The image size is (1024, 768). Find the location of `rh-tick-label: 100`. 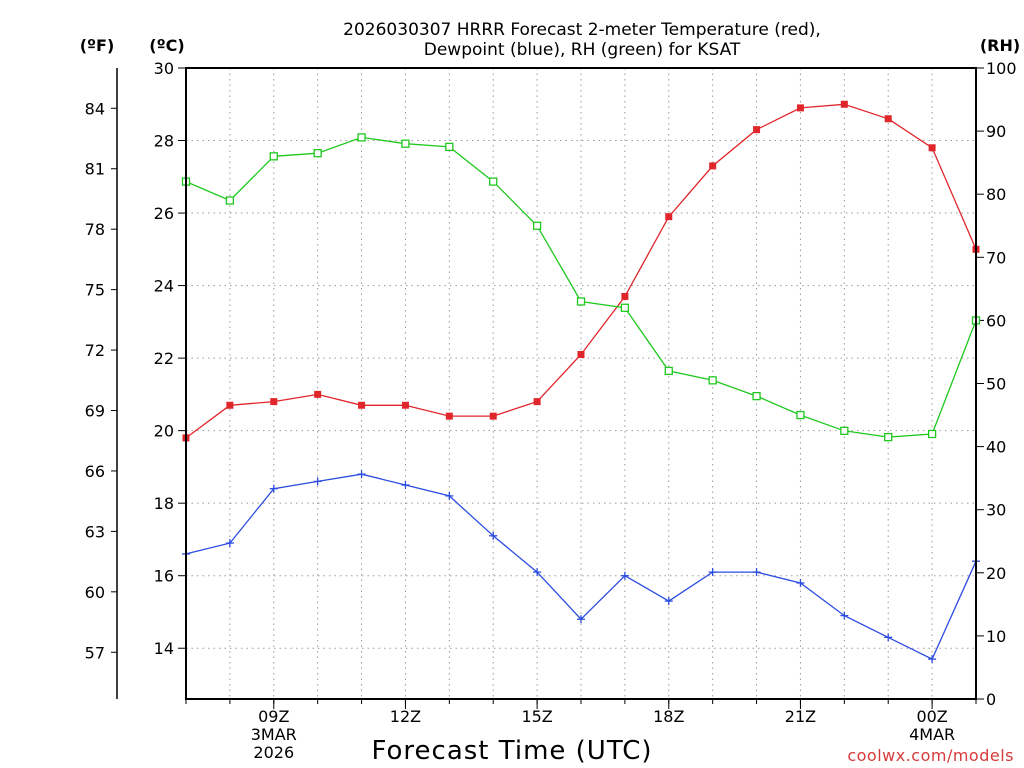

rh-tick-label: 100 is located at coordinates (1001, 68).